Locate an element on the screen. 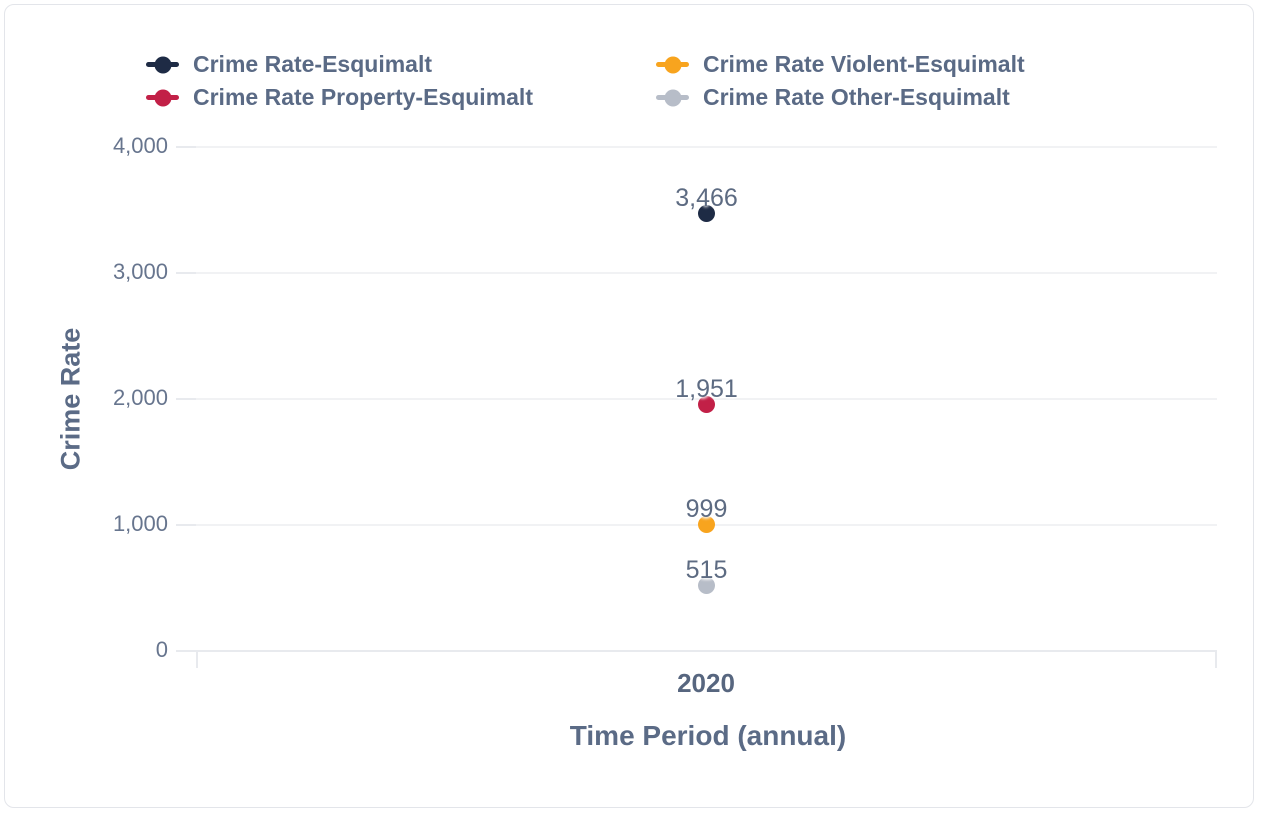  y-tick-label-2,000: 2,000 is located at coordinates (140, 397).